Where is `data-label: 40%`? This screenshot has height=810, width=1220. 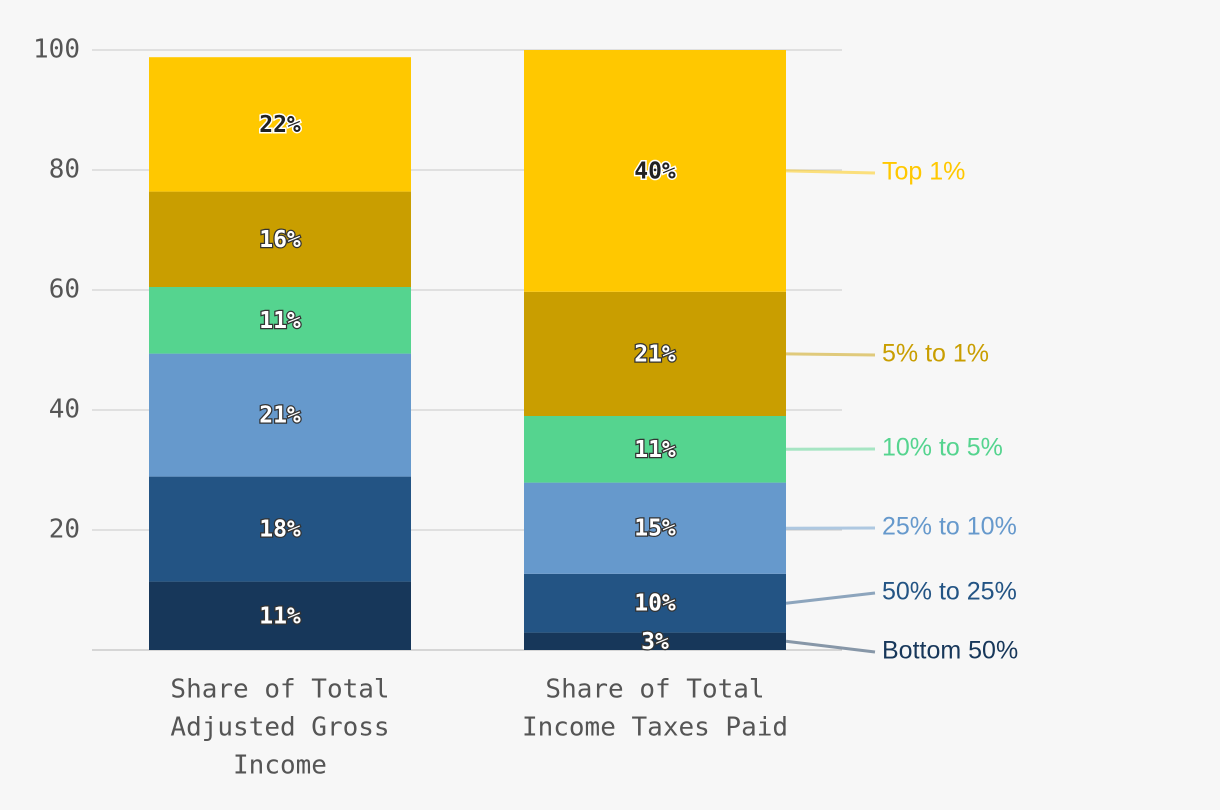
data-label: 40% is located at coordinates (655, 171).